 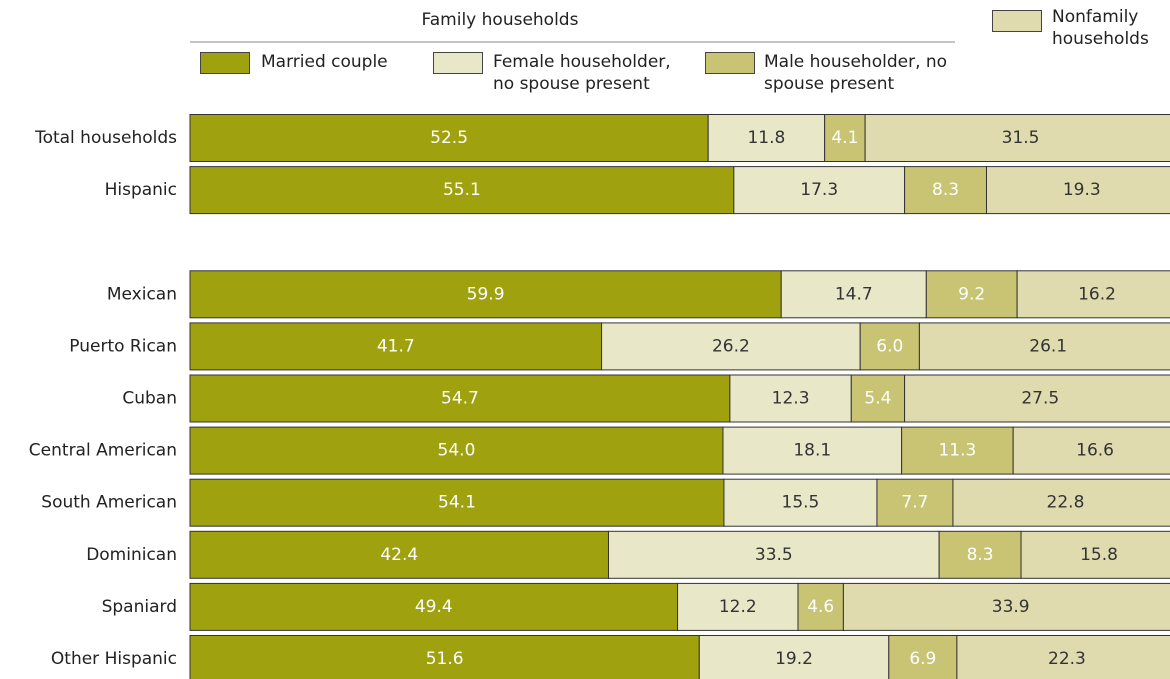 What do you see at coordinates (445, 659) in the screenshot?
I see `value-label: 51.6` at bounding box center [445, 659].